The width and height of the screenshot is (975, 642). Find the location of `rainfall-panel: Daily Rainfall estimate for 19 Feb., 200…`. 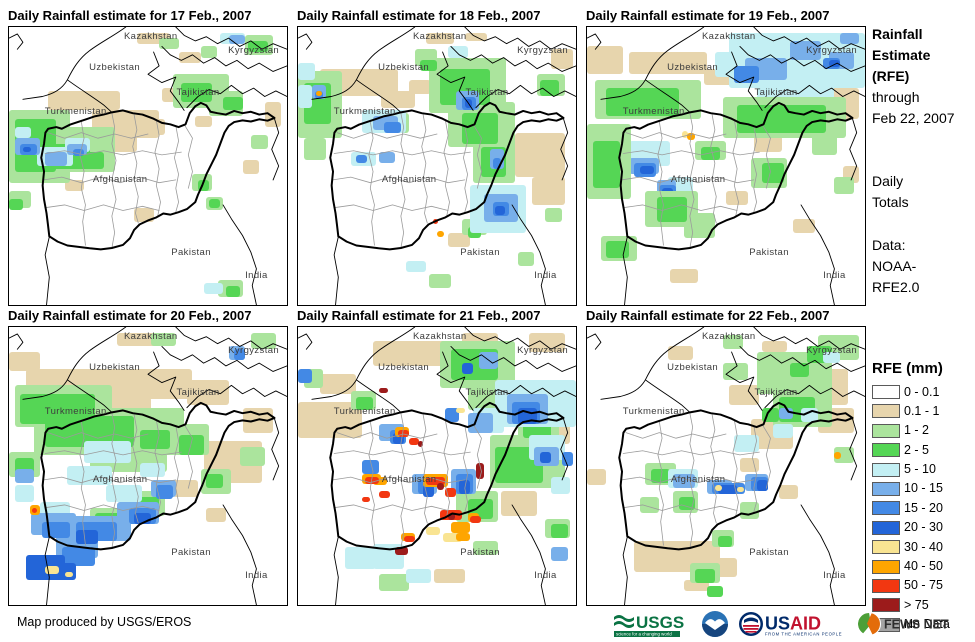

rainfall-panel: Daily Rainfall estimate for 19 Feb., 200… is located at coordinates (726, 157).